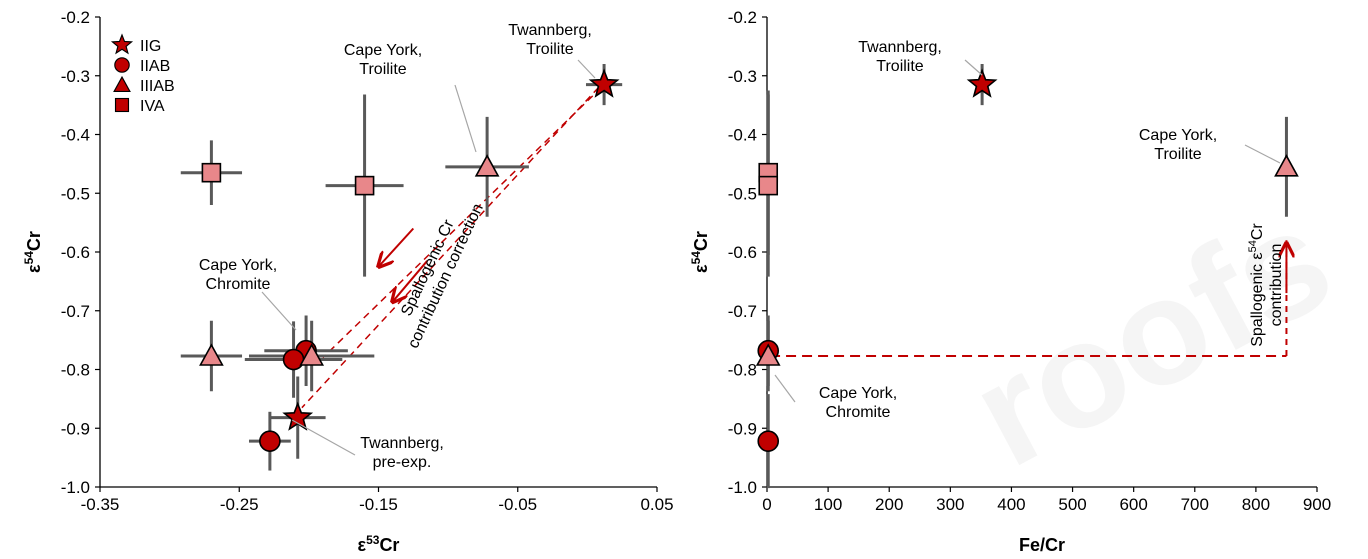 The height and width of the screenshot is (559, 1368). I want to click on legend-triangle-icon, so click(122, 84).